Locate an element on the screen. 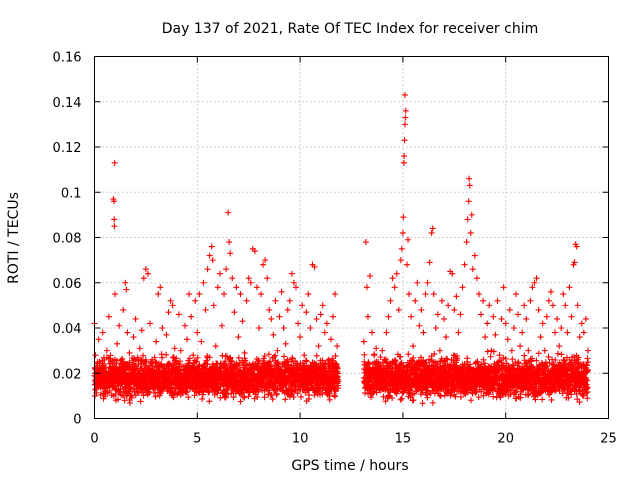 The height and width of the screenshot is (480, 640). y-tick-label: 0.1 is located at coordinates (71, 193).